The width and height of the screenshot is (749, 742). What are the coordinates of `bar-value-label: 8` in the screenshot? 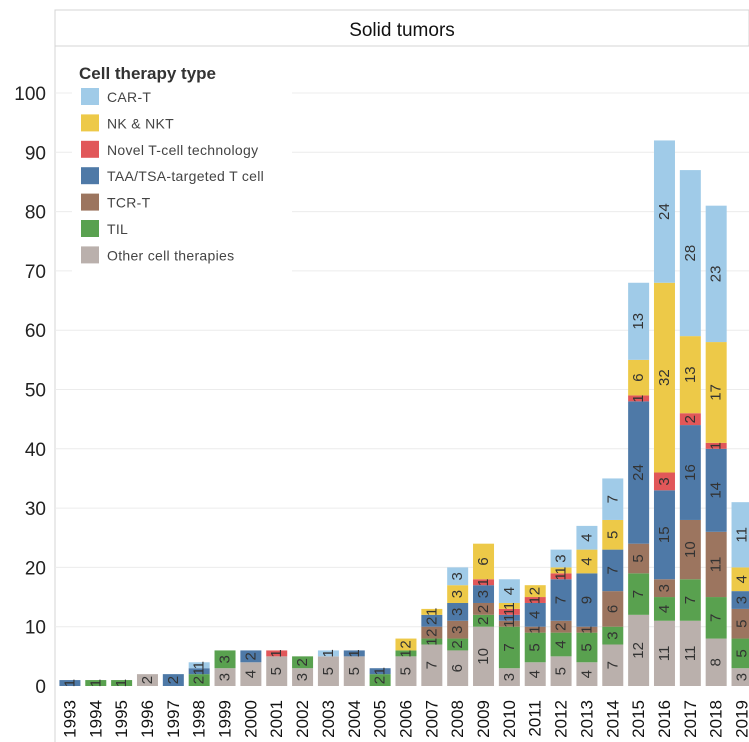 It's located at (716, 662).